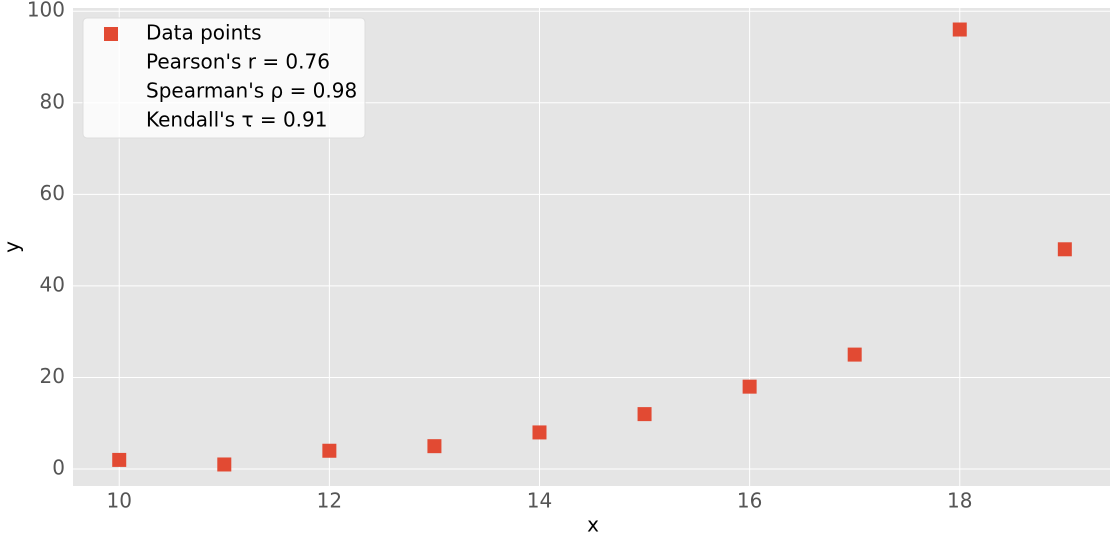 Image resolution: width=1115 pixels, height=539 pixels. What do you see at coordinates (52, 376) in the screenshot?
I see `y-tick-label: 20` at bounding box center [52, 376].